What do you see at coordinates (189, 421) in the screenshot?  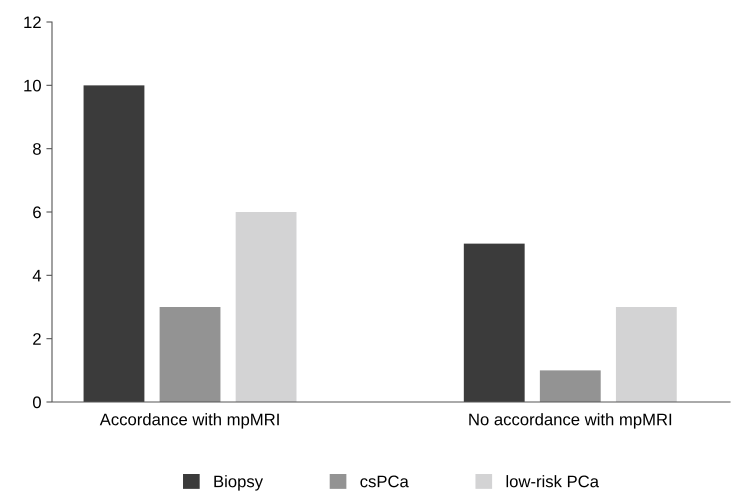 I see `x-tick-label: Accordance with mpMRI` at bounding box center [189, 421].